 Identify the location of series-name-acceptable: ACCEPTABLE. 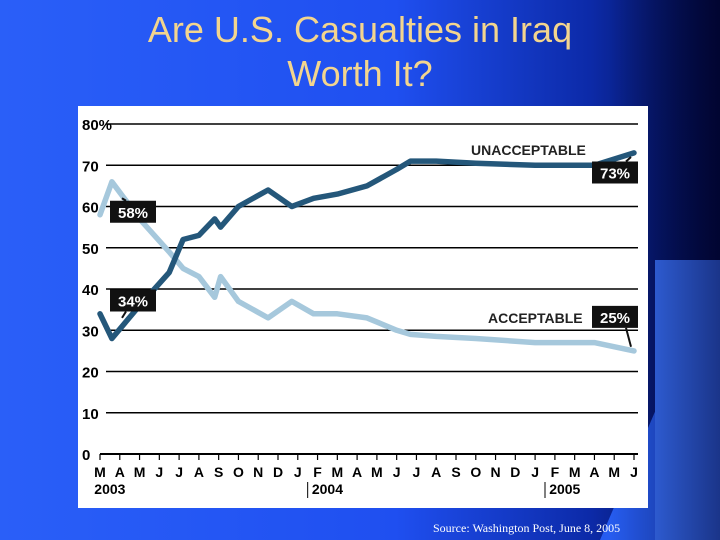
(535, 318).